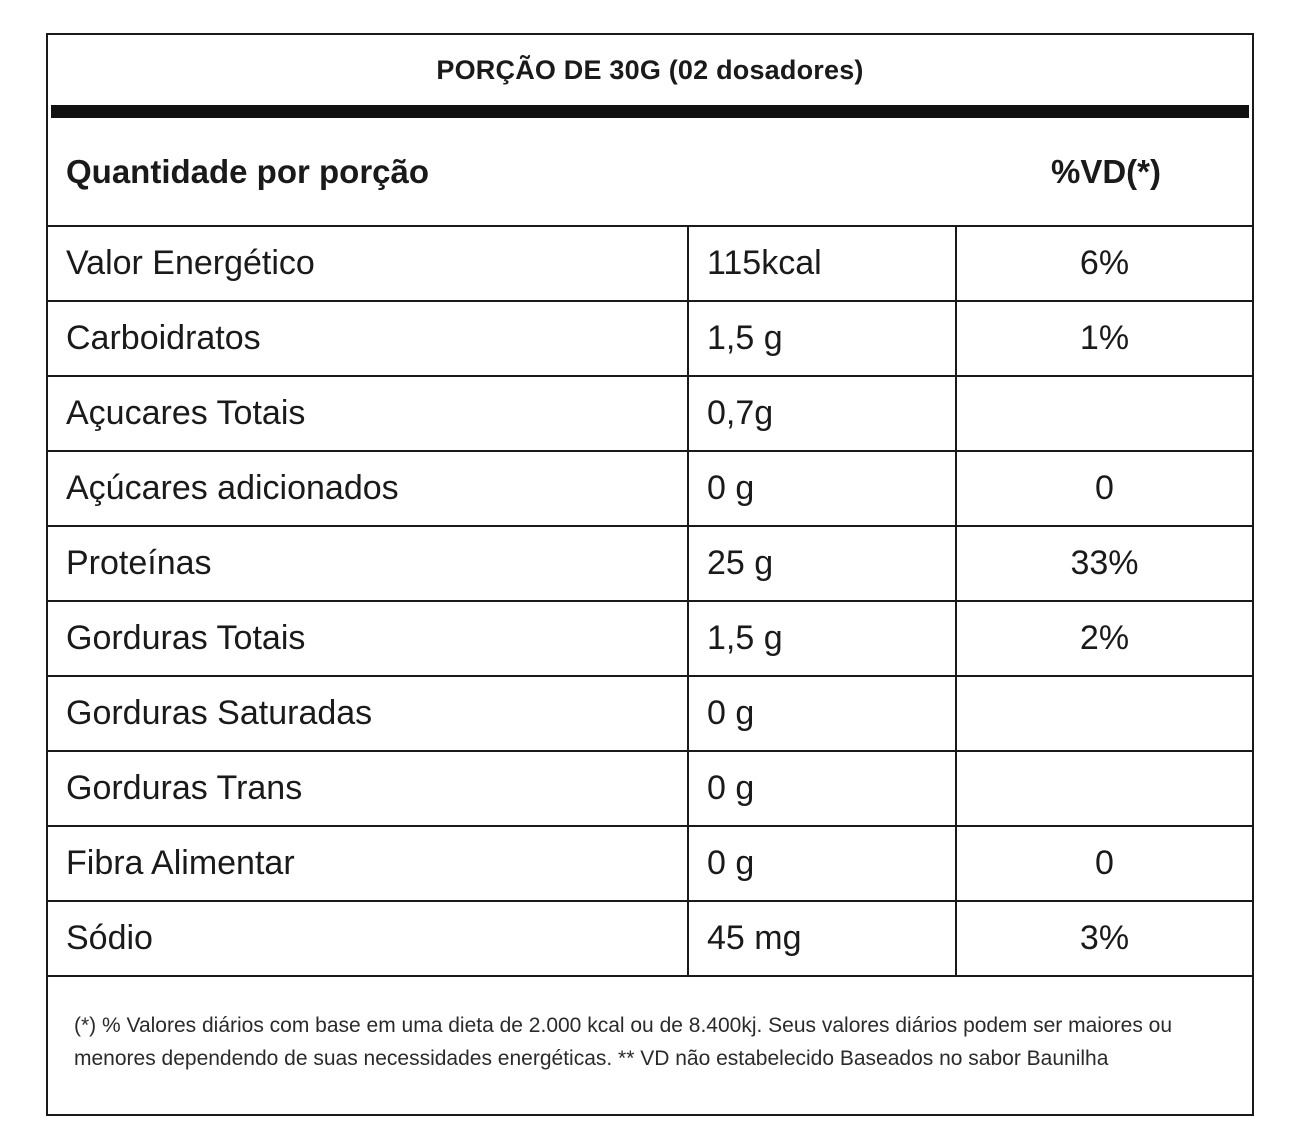 The image size is (1300, 1147). Describe the element at coordinates (650, 172) in the screenshot. I see `table-header: Quantidade por porção %VD(*)` at that location.